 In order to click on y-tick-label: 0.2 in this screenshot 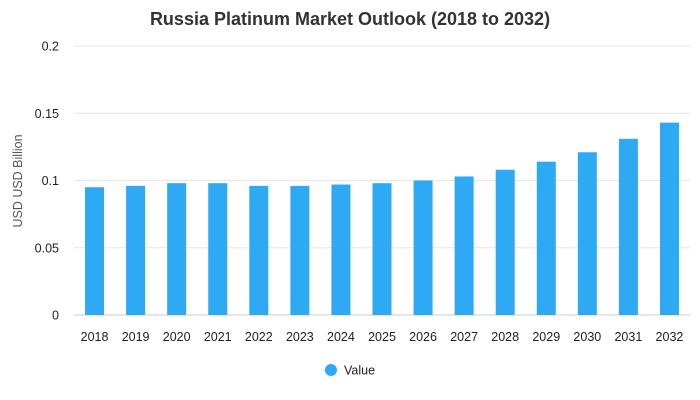, I will do `click(50, 47)`.